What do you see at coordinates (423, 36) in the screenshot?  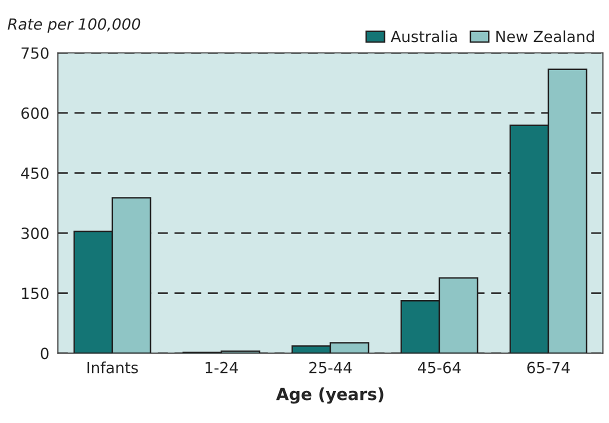 I see `legend-label: Australia` at bounding box center [423, 36].